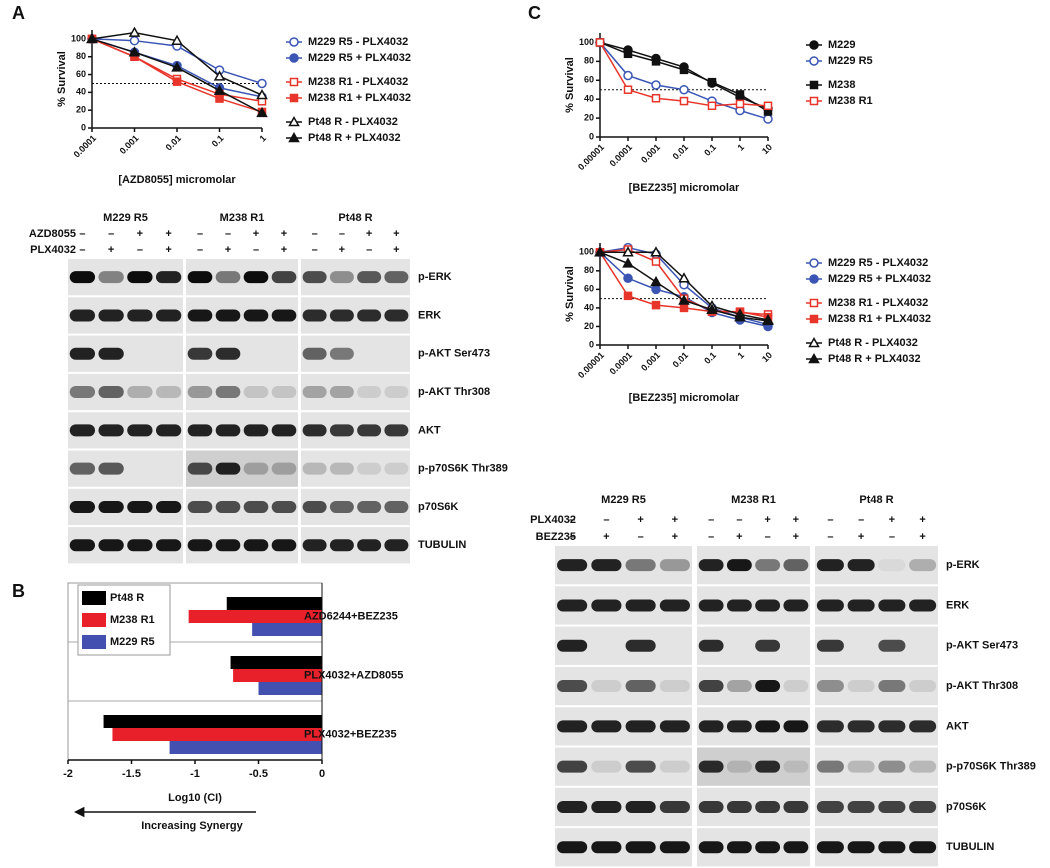 The height and width of the screenshot is (868, 1050). Describe the element at coordinates (621, 155) in the screenshot. I see `x-tick-label: 0.0001` at that location.